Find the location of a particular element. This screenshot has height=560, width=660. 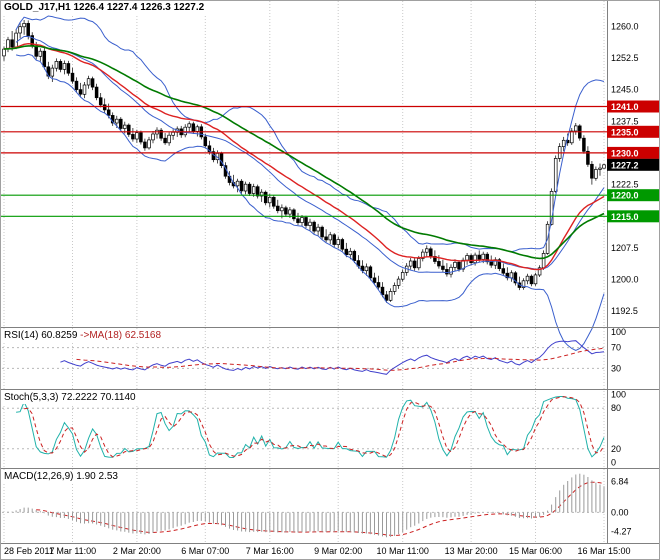

macd-histogram is located at coordinates (306, 505).